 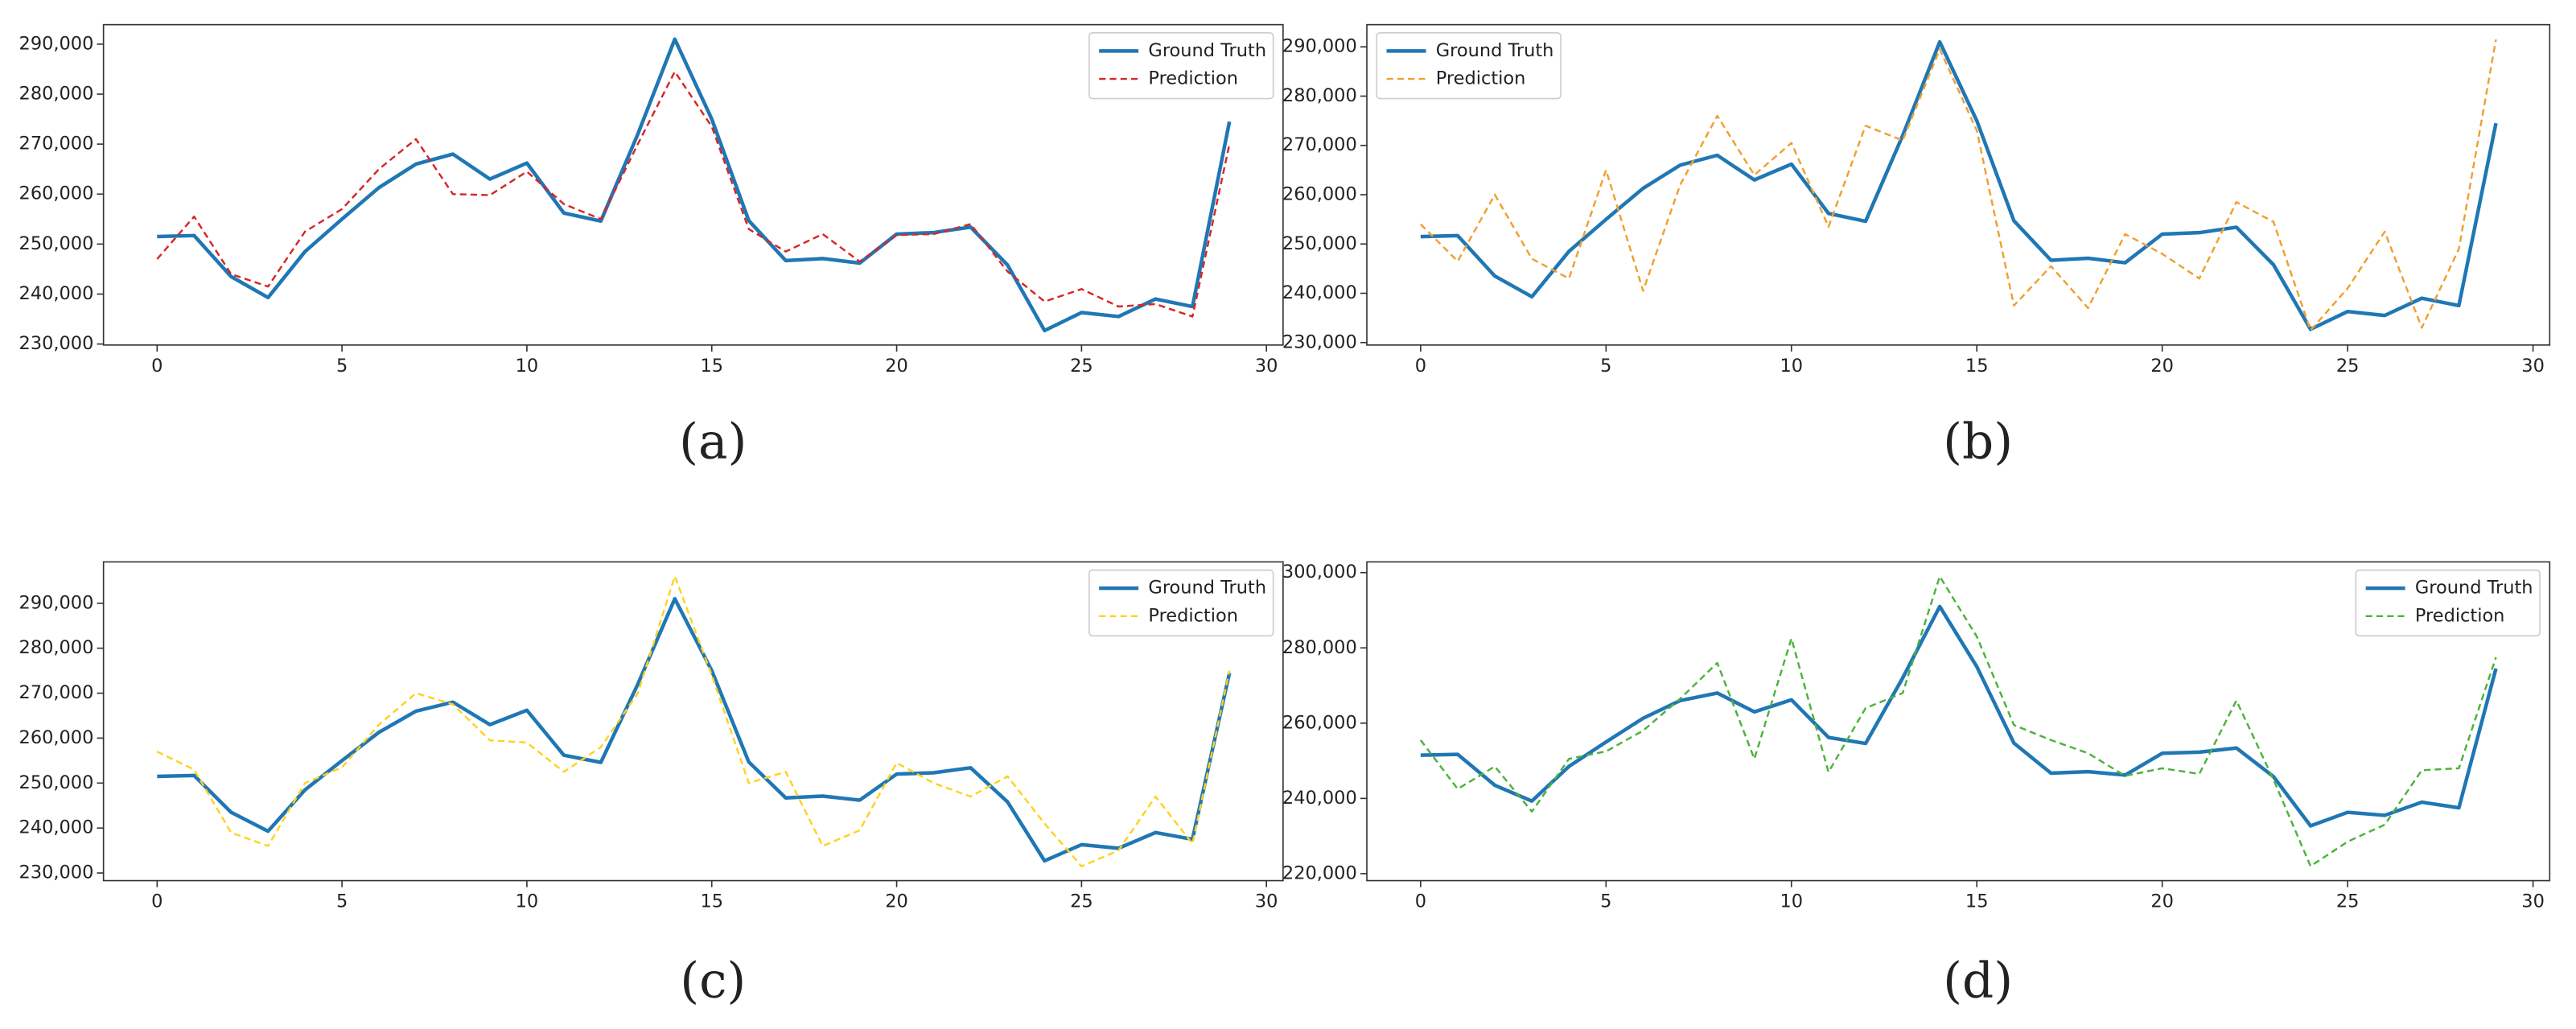 What do you see at coordinates (1978, 442) in the screenshot?
I see `caption: (b)` at bounding box center [1978, 442].